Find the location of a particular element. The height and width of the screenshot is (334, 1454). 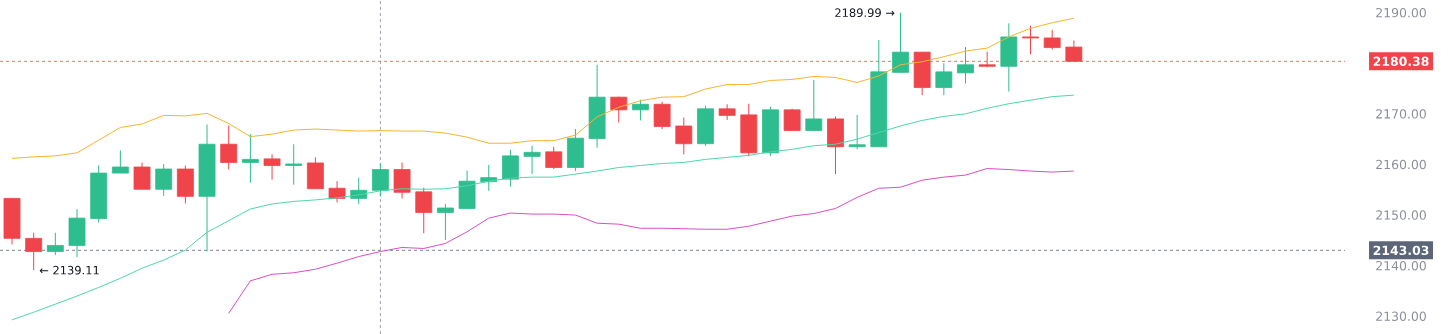

y-tick-label: 2130.00 is located at coordinates (1401, 316).